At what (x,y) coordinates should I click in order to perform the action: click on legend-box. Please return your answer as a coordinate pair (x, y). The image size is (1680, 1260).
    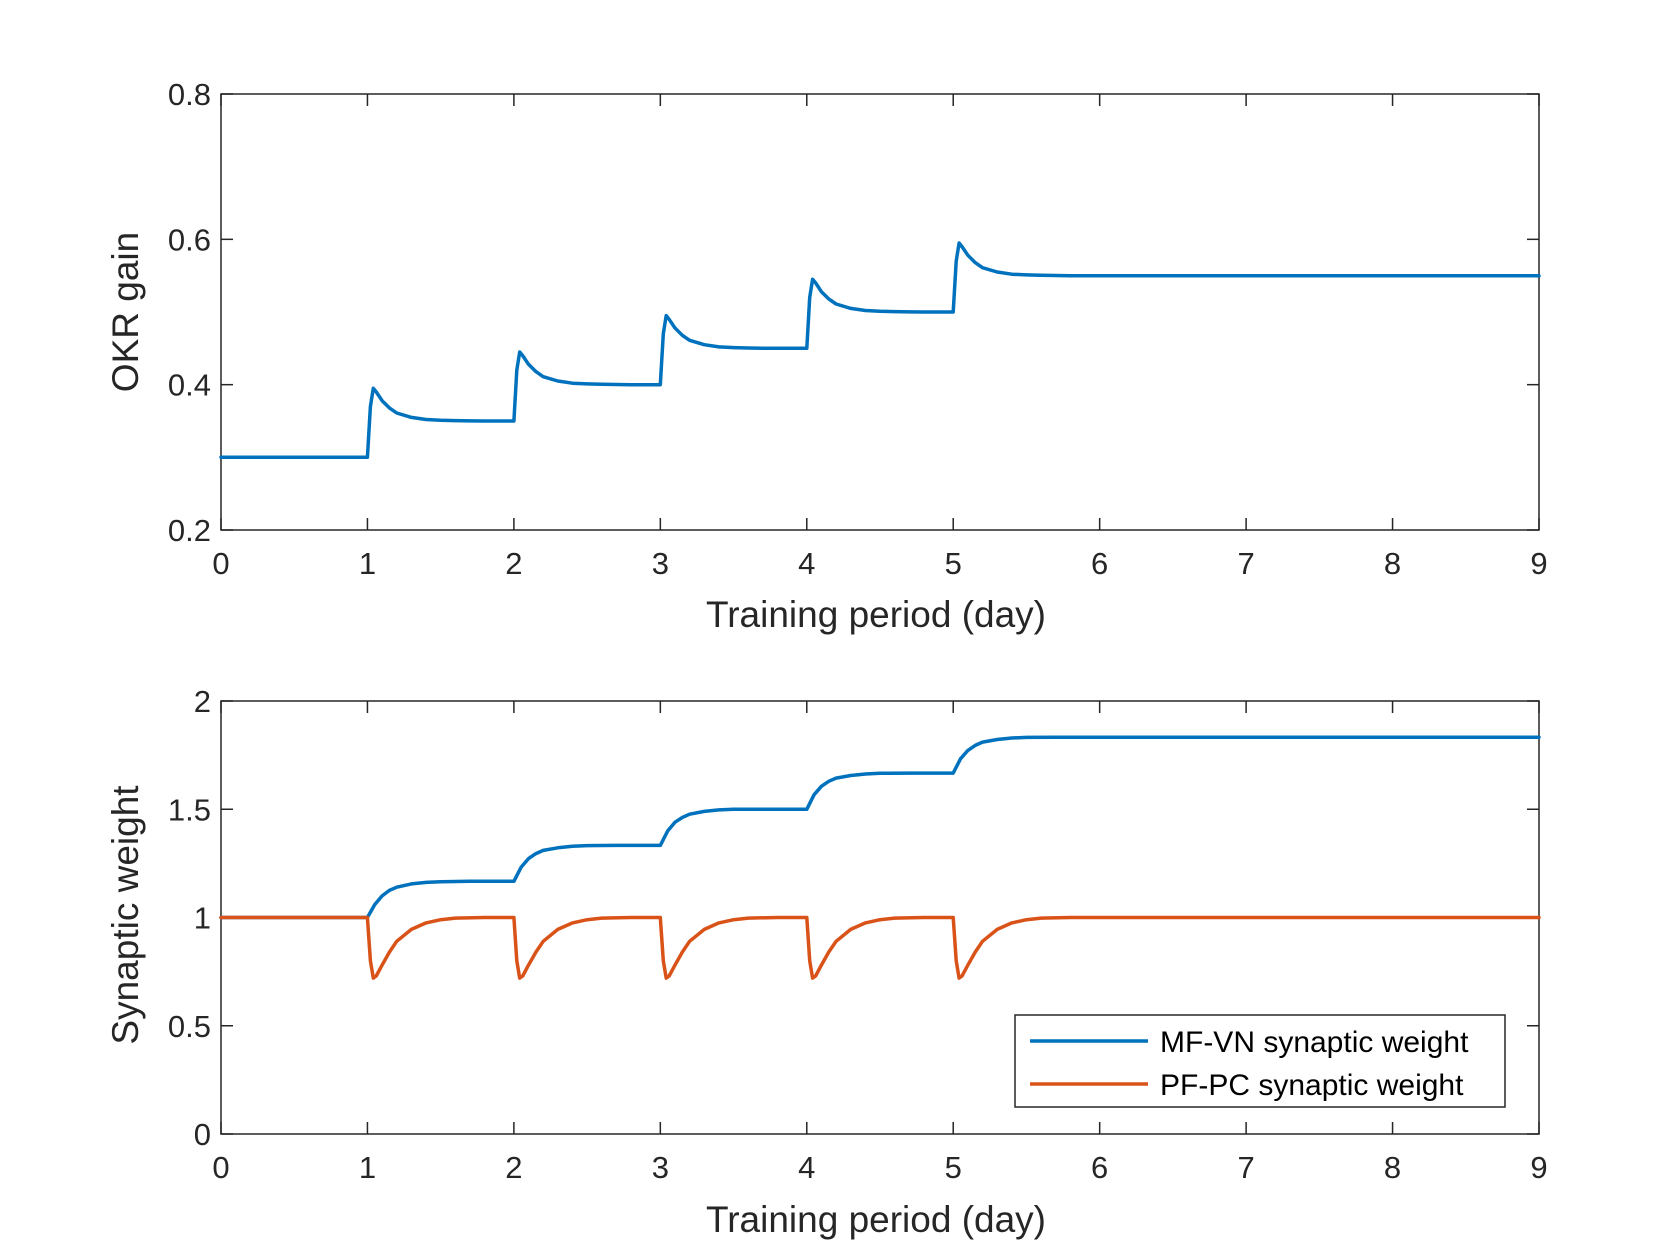
    Looking at the image, I should click on (1260, 1061).